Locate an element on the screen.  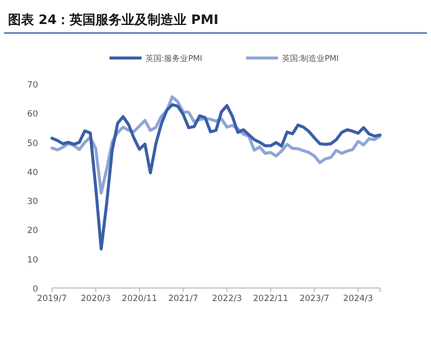
x-tick-label: 2022/11 is located at coordinates (270, 299).